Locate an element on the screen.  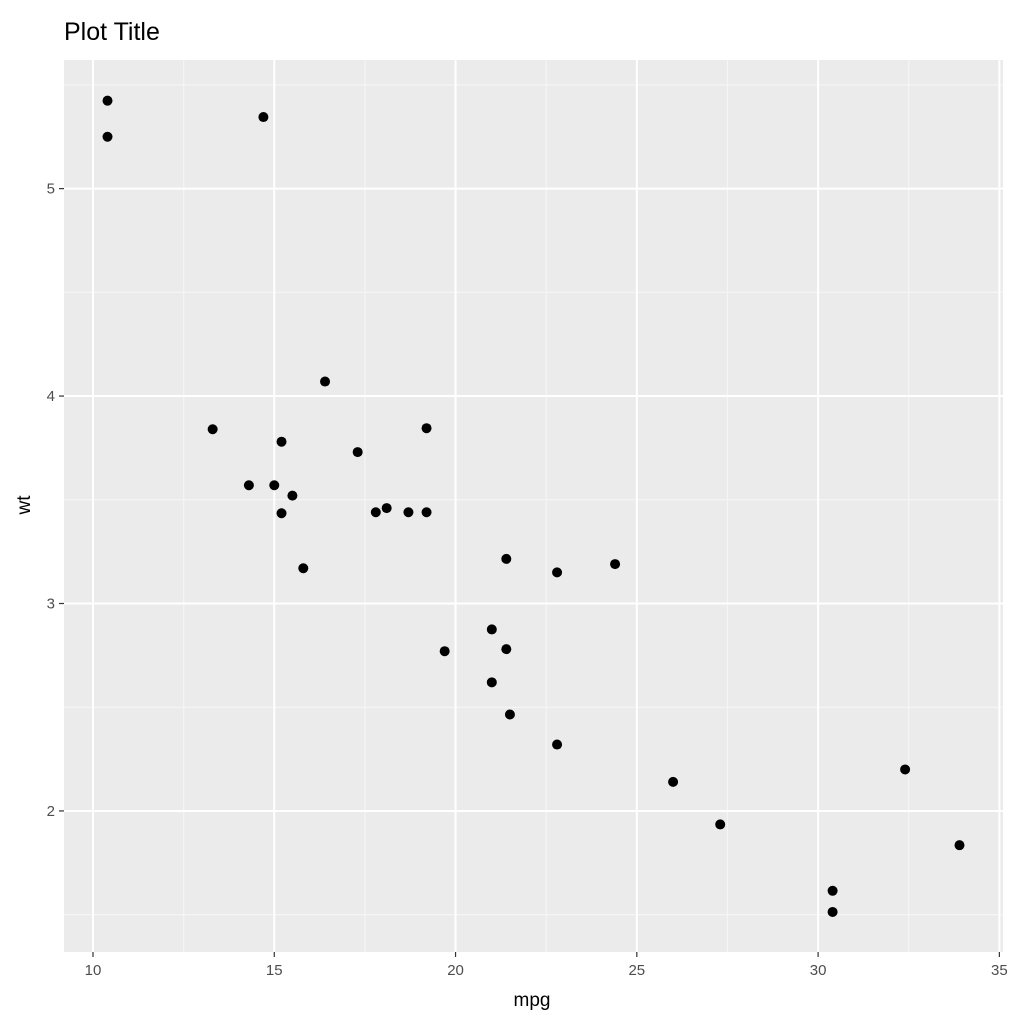
y-axis: 2 3 4 5 is located at coordinates (55, 500).